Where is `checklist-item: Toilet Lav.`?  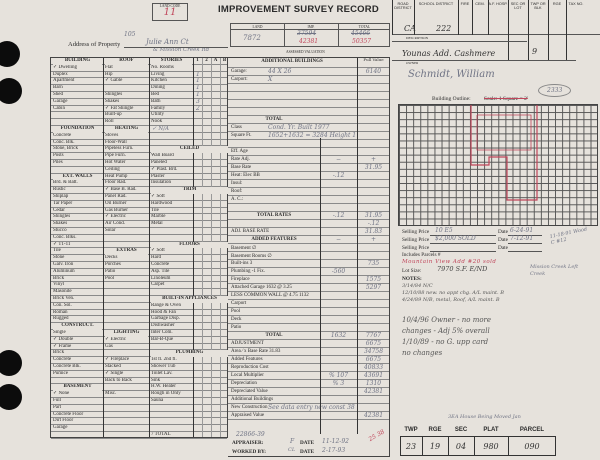
checklist-item: Toilet Lav. is located at coordinates (162, 373).